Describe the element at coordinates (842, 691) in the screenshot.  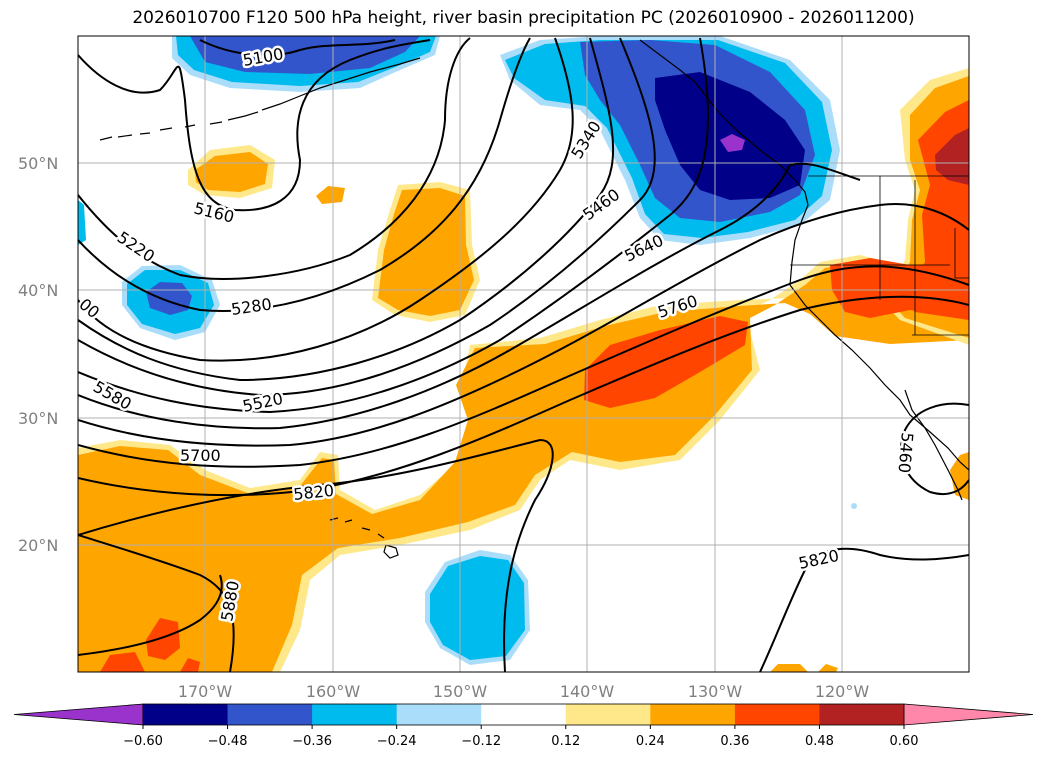
I see `lon-label: 120°W` at that location.